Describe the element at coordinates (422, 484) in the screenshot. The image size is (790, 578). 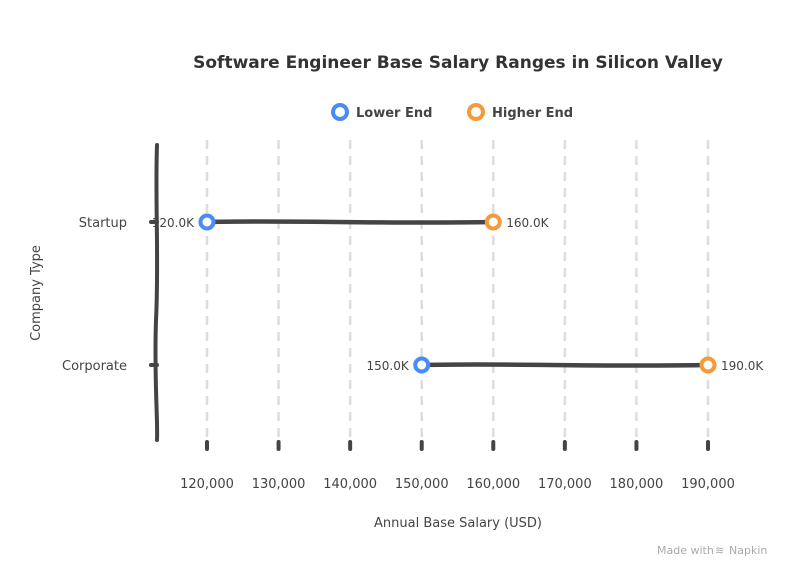
I see `x-tick-label: 150,000` at that location.